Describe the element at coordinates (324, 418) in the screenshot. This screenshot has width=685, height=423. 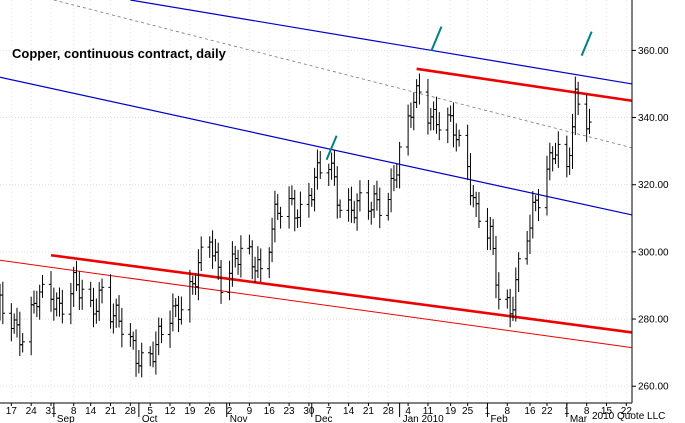
I see `x-month-label: Dec` at that location.